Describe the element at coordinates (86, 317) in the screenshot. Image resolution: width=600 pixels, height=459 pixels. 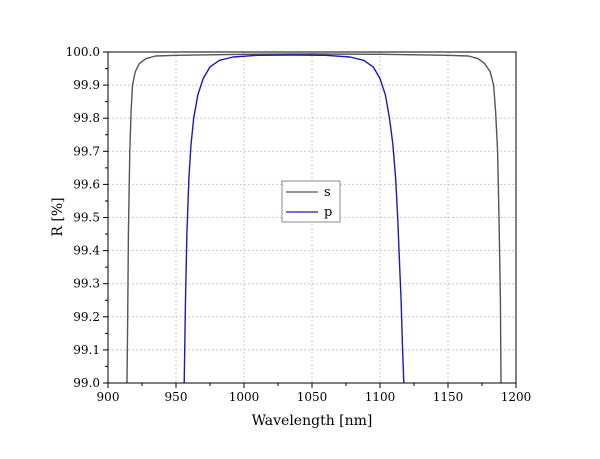
I see `y-tick-label: 99.2` at that location.